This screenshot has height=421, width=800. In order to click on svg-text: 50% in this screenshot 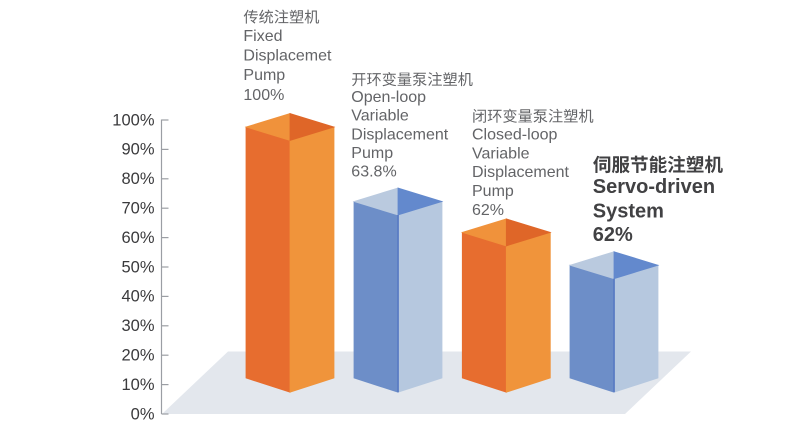, I will do `click(137, 267)`.